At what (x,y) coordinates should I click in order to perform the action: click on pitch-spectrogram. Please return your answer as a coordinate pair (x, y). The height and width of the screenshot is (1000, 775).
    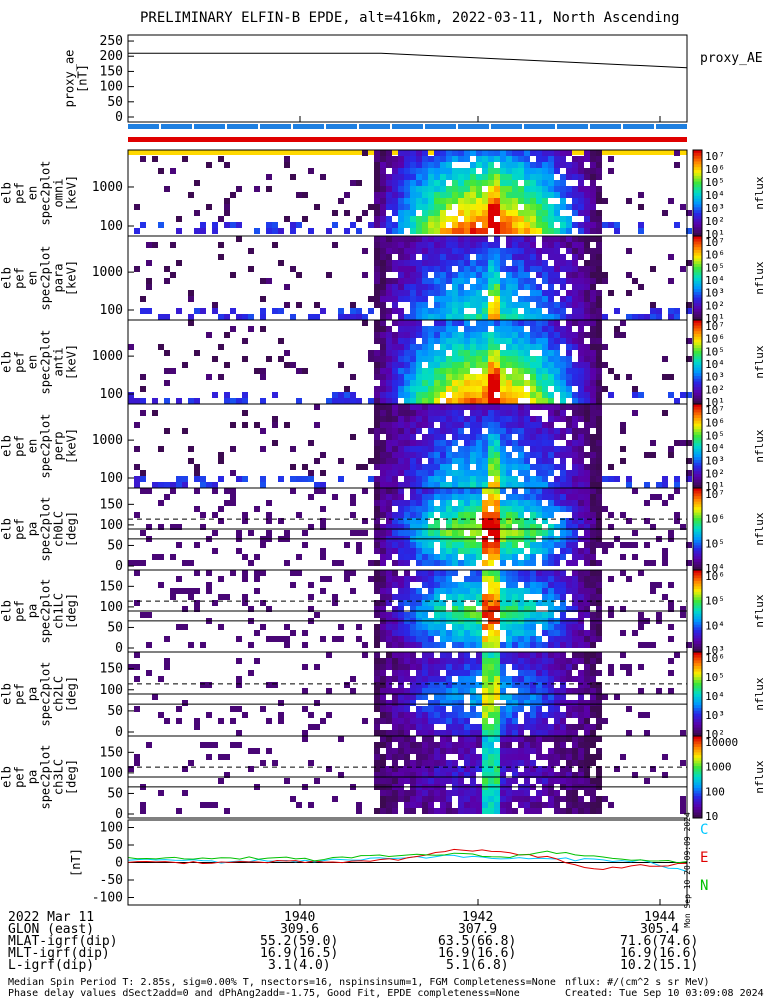
    Looking at the image, I should click on (407, 775).